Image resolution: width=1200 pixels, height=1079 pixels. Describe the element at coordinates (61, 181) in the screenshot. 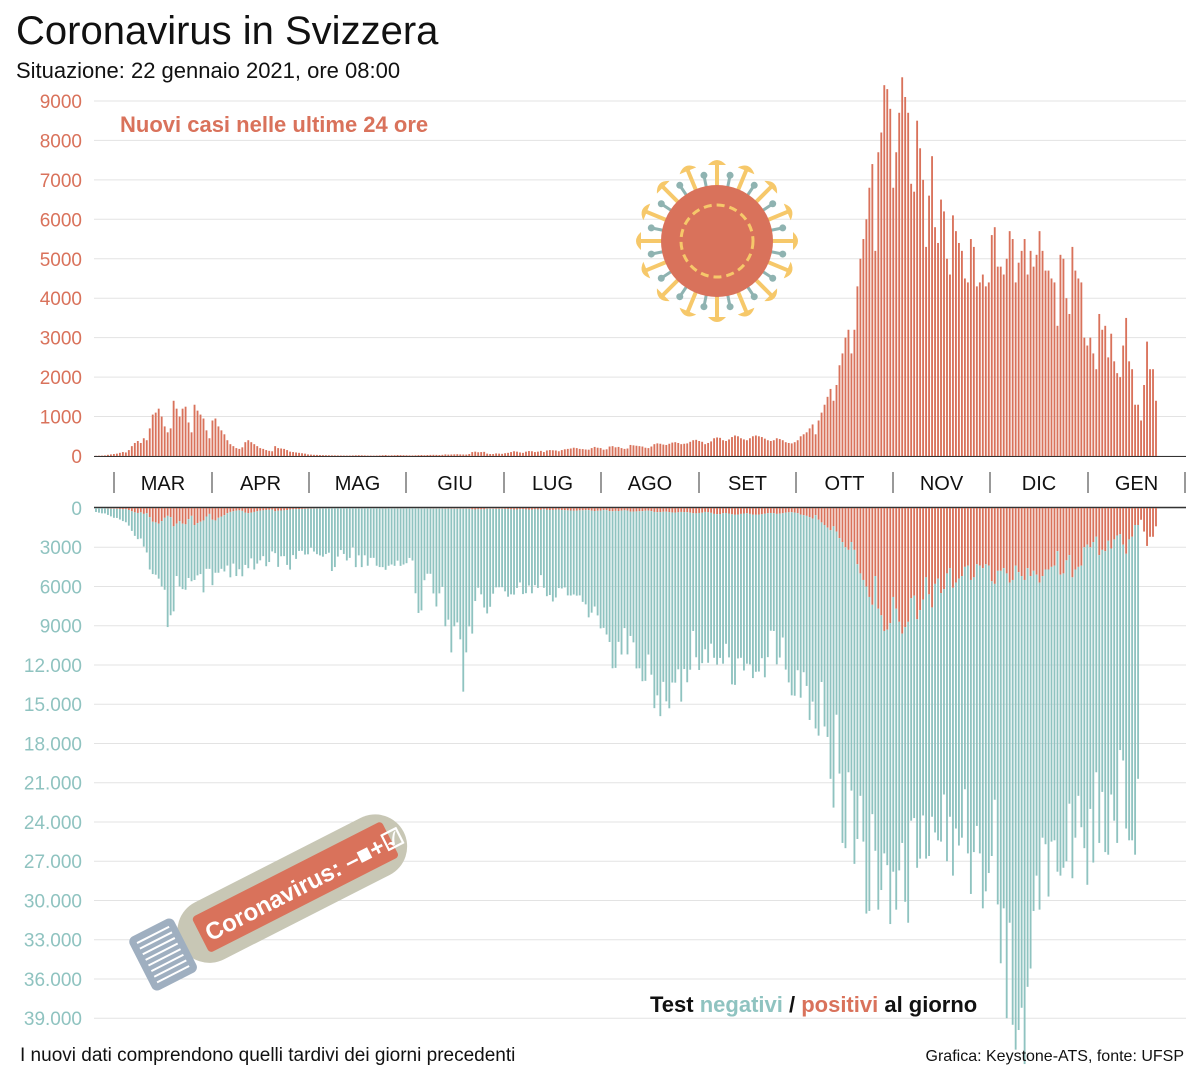

I see `upper-y-tick-label: 7000` at that location.